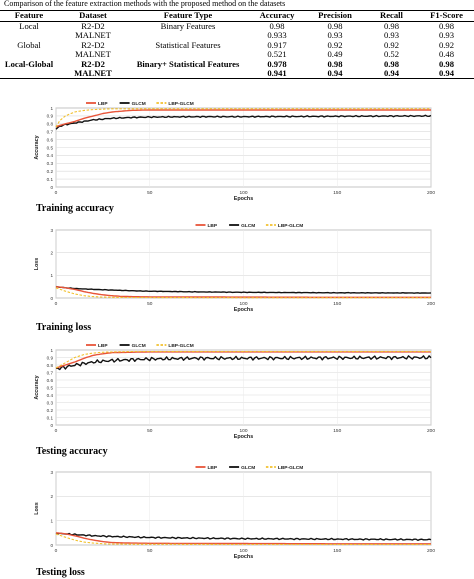 The width and height of the screenshot is (474, 579). Describe the element at coordinates (277, 54) in the screenshot. I see `table-cell-accuracy: 0.521` at that location.